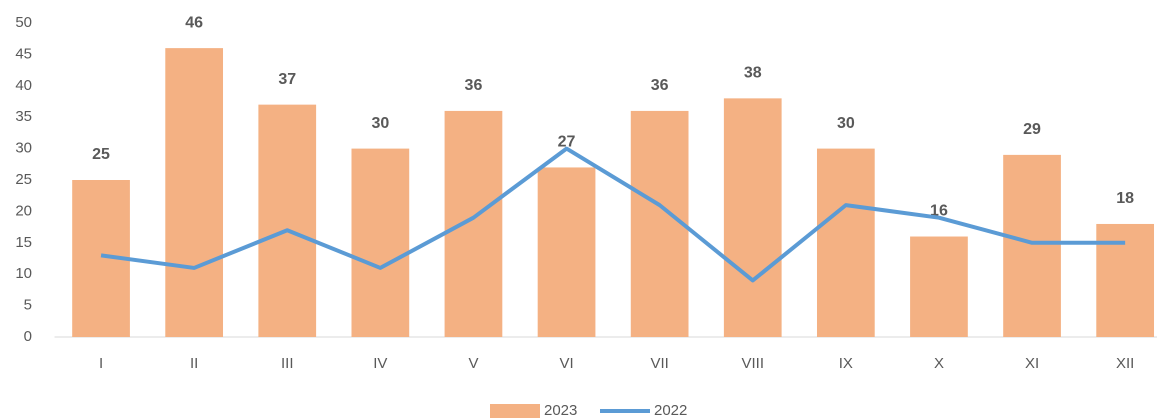  Describe the element at coordinates (659, 363) in the screenshot. I see `x-tick-label: VII` at that location.